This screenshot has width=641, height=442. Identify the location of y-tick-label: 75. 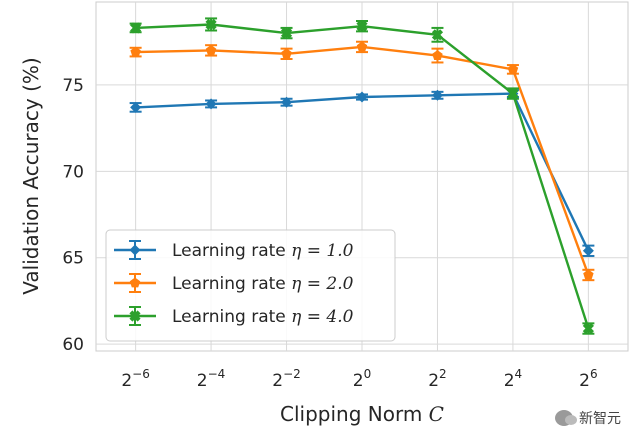
(73, 86).